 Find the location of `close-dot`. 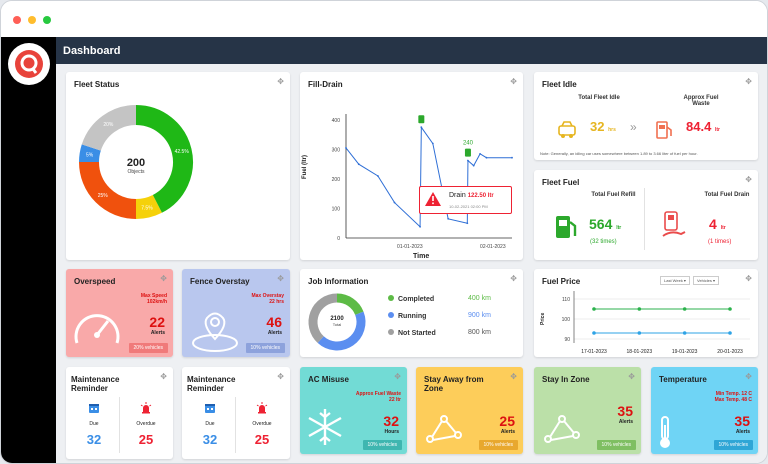

close-dot is located at coordinates (17, 20).